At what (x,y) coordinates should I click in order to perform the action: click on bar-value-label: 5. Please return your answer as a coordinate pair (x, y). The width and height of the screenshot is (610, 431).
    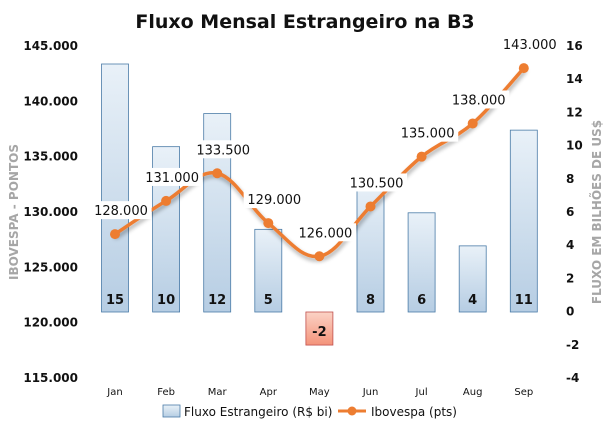
    Looking at the image, I should click on (268, 300).